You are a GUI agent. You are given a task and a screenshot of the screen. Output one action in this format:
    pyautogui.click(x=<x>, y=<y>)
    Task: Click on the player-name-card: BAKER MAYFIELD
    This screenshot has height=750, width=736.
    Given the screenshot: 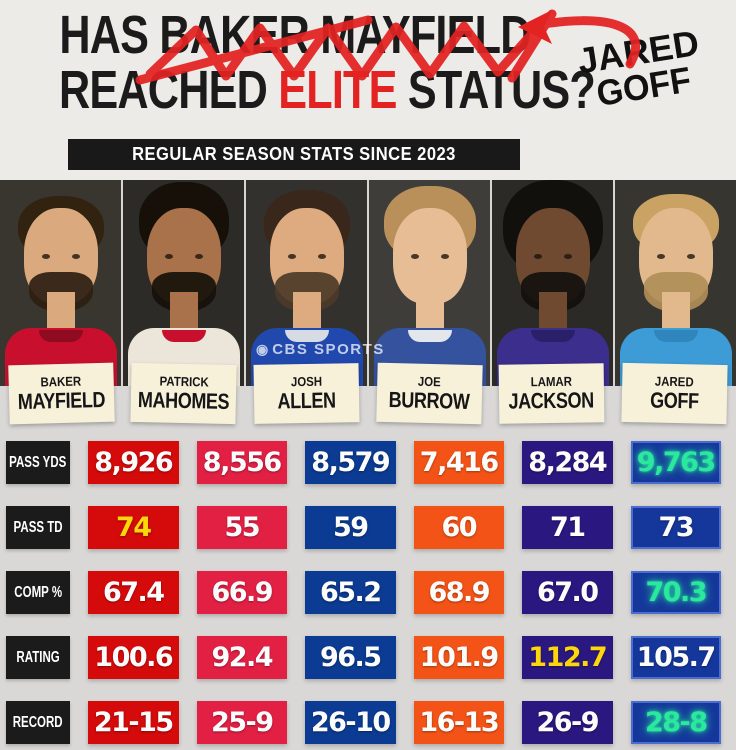 What is the action you would take?
    pyautogui.click(x=61, y=393)
    